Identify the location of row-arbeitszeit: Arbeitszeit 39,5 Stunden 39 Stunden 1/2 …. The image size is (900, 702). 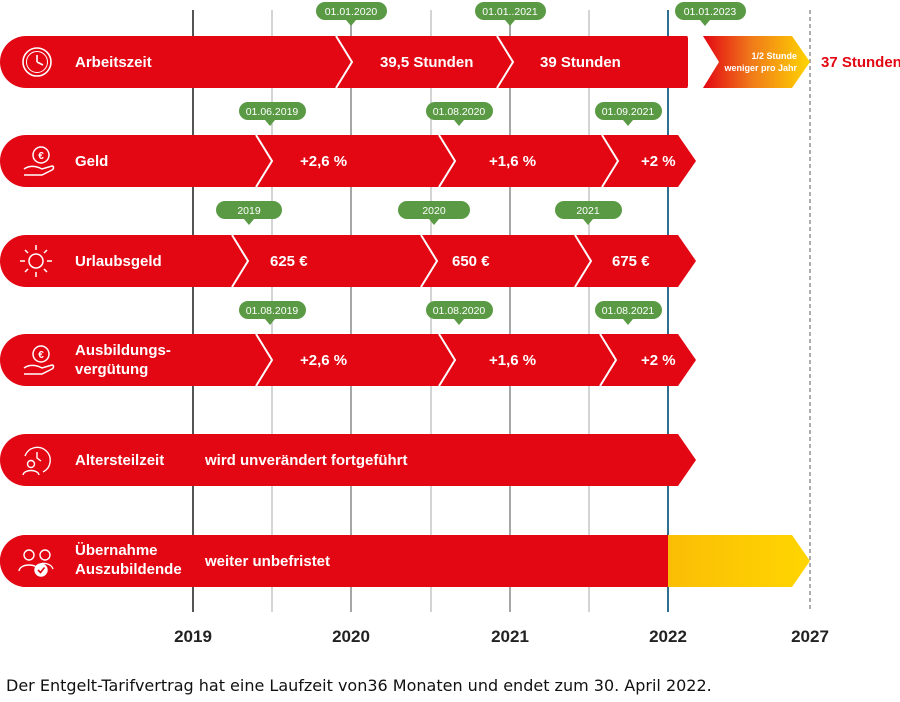
(450, 45).